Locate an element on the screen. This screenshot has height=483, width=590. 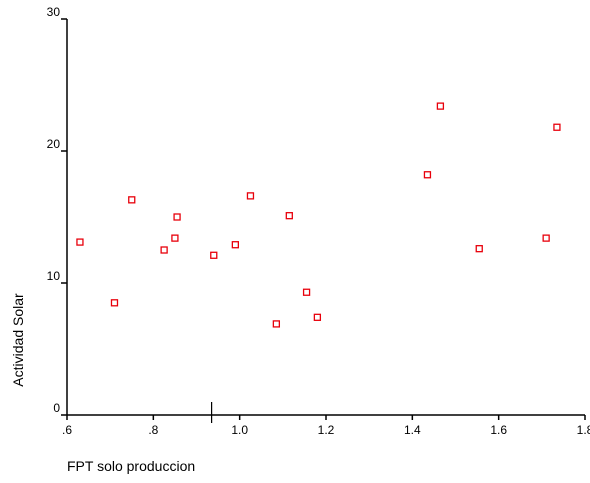
x-tick-label: 1.8 is located at coordinates (583, 430).